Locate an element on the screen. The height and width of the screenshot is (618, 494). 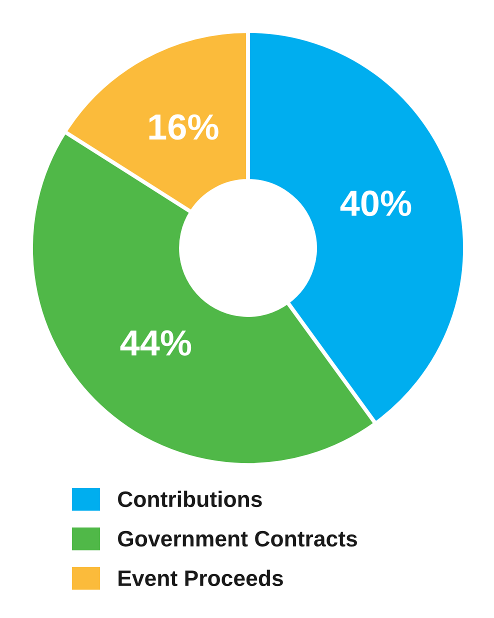
data-label: 44% is located at coordinates (156, 343).